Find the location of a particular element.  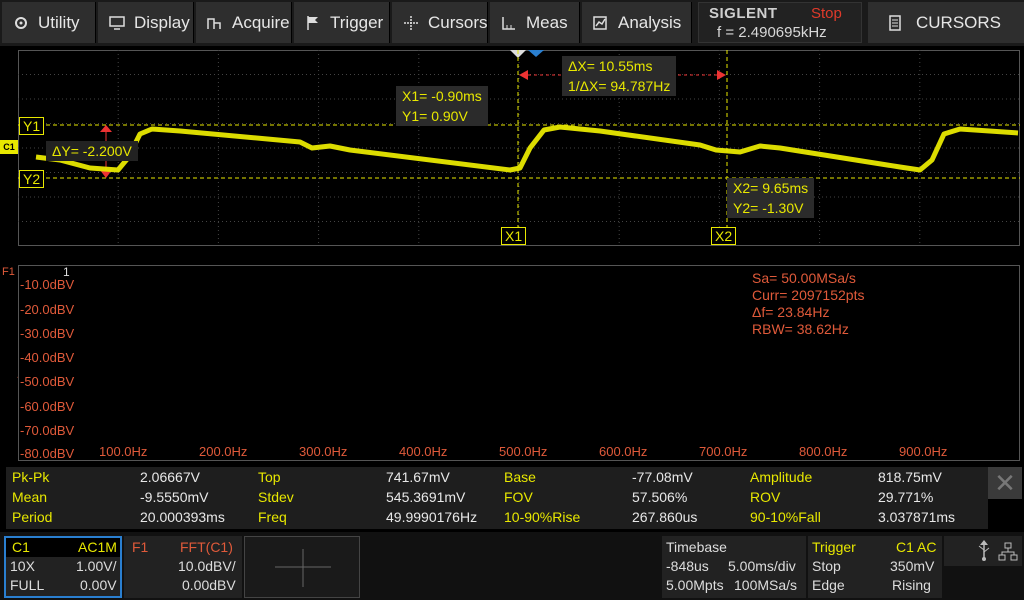

hz-axis-label: 200.0Hz is located at coordinates (223, 451).